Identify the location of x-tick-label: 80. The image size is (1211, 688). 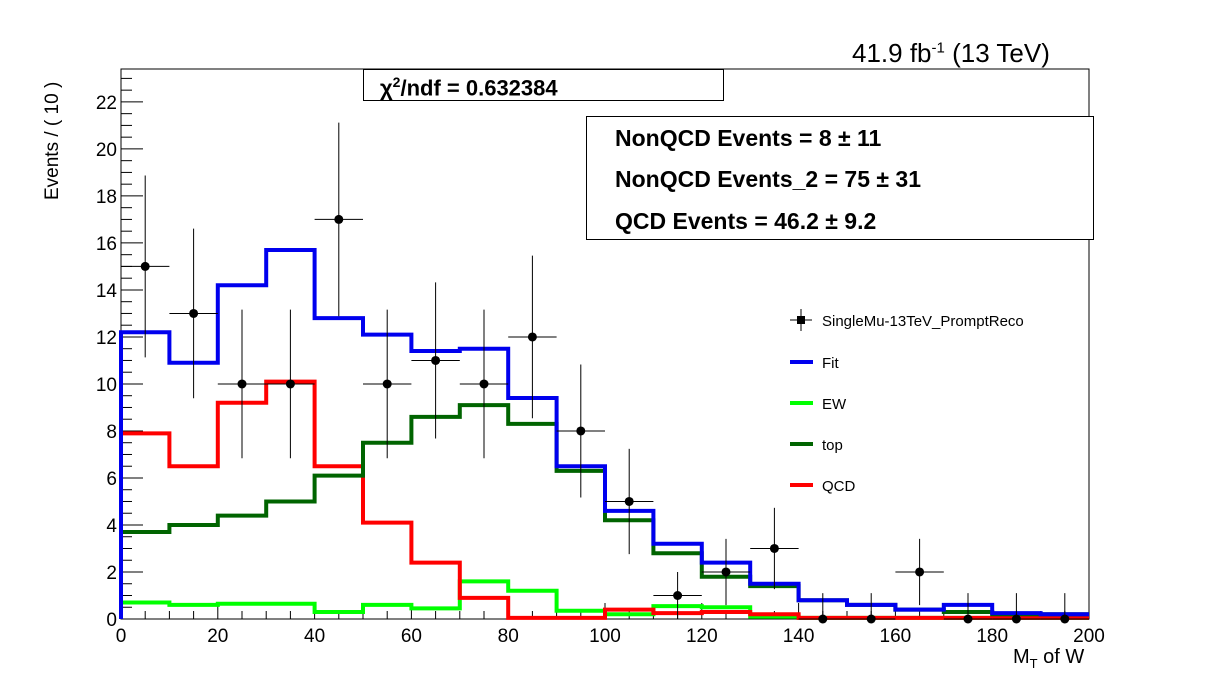
(508, 636).